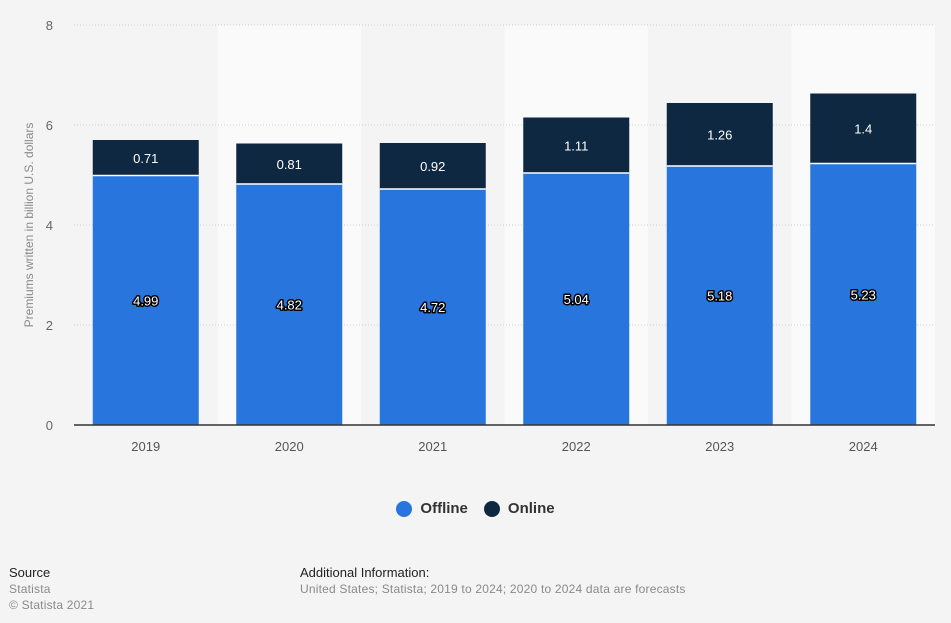 The width and height of the screenshot is (951, 623). I want to click on y-tick-label: 4, so click(49, 225).